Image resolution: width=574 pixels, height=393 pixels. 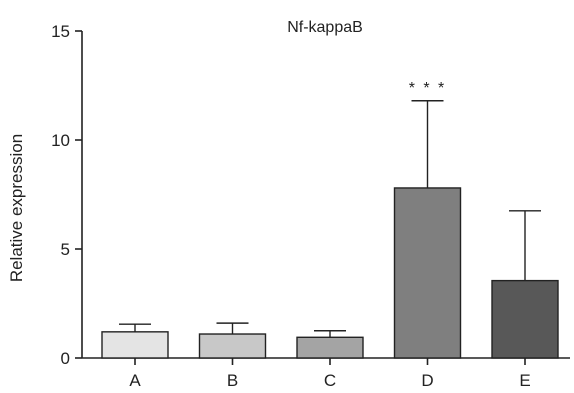 What do you see at coordinates (135, 380) in the screenshot?
I see `x-tick-label-a: A` at bounding box center [135, 380].